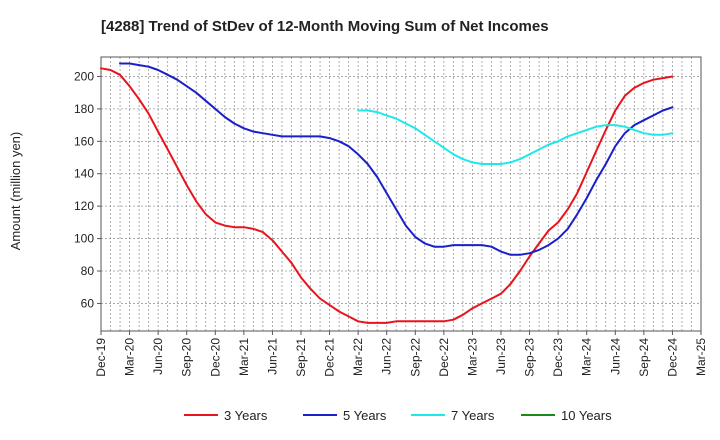  I want to click on x-tick-label: Jun-23, so click(501, 356).